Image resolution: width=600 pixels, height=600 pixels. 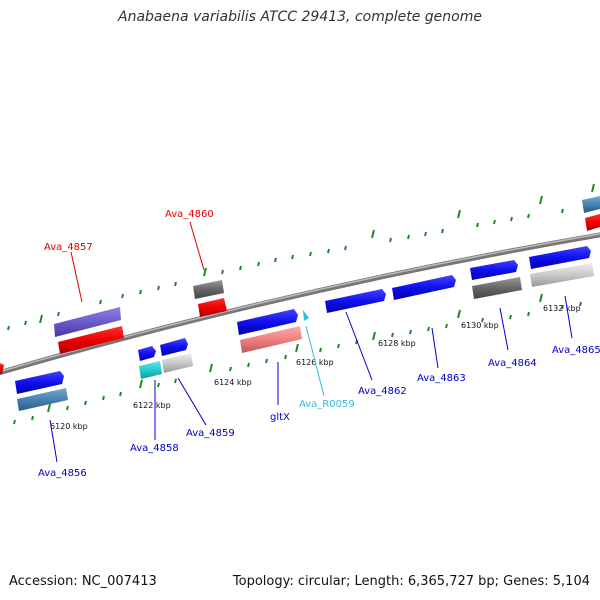 I want to click on gene-label-ava-4858: Ava_4858, so click(x=154, y=448).